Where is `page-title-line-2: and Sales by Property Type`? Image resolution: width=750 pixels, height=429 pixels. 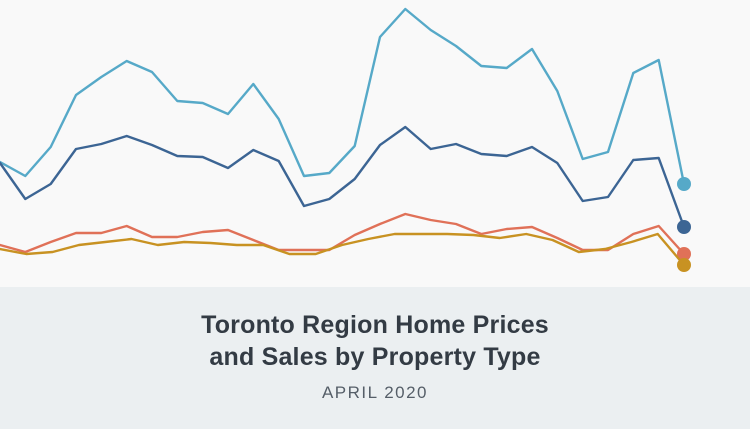 page-title-line-2: and Sales by Property Type is located at coordinates (375, 357).